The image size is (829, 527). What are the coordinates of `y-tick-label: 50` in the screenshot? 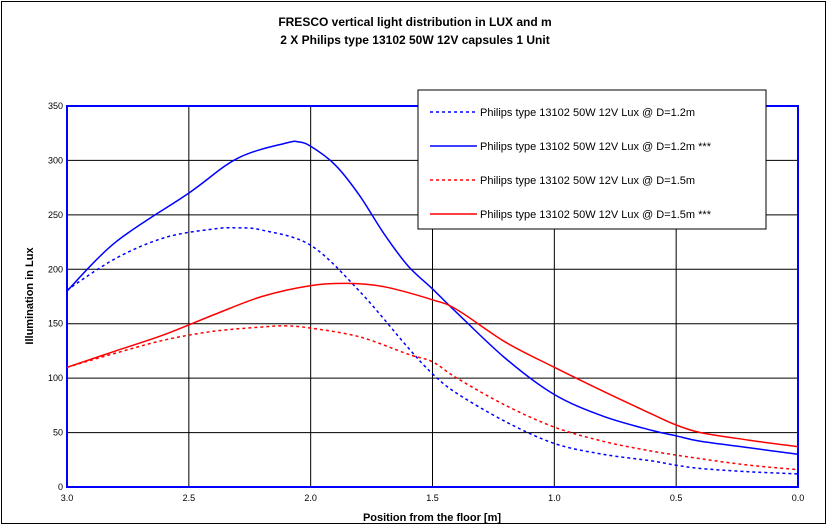 It's located at (58, 433).